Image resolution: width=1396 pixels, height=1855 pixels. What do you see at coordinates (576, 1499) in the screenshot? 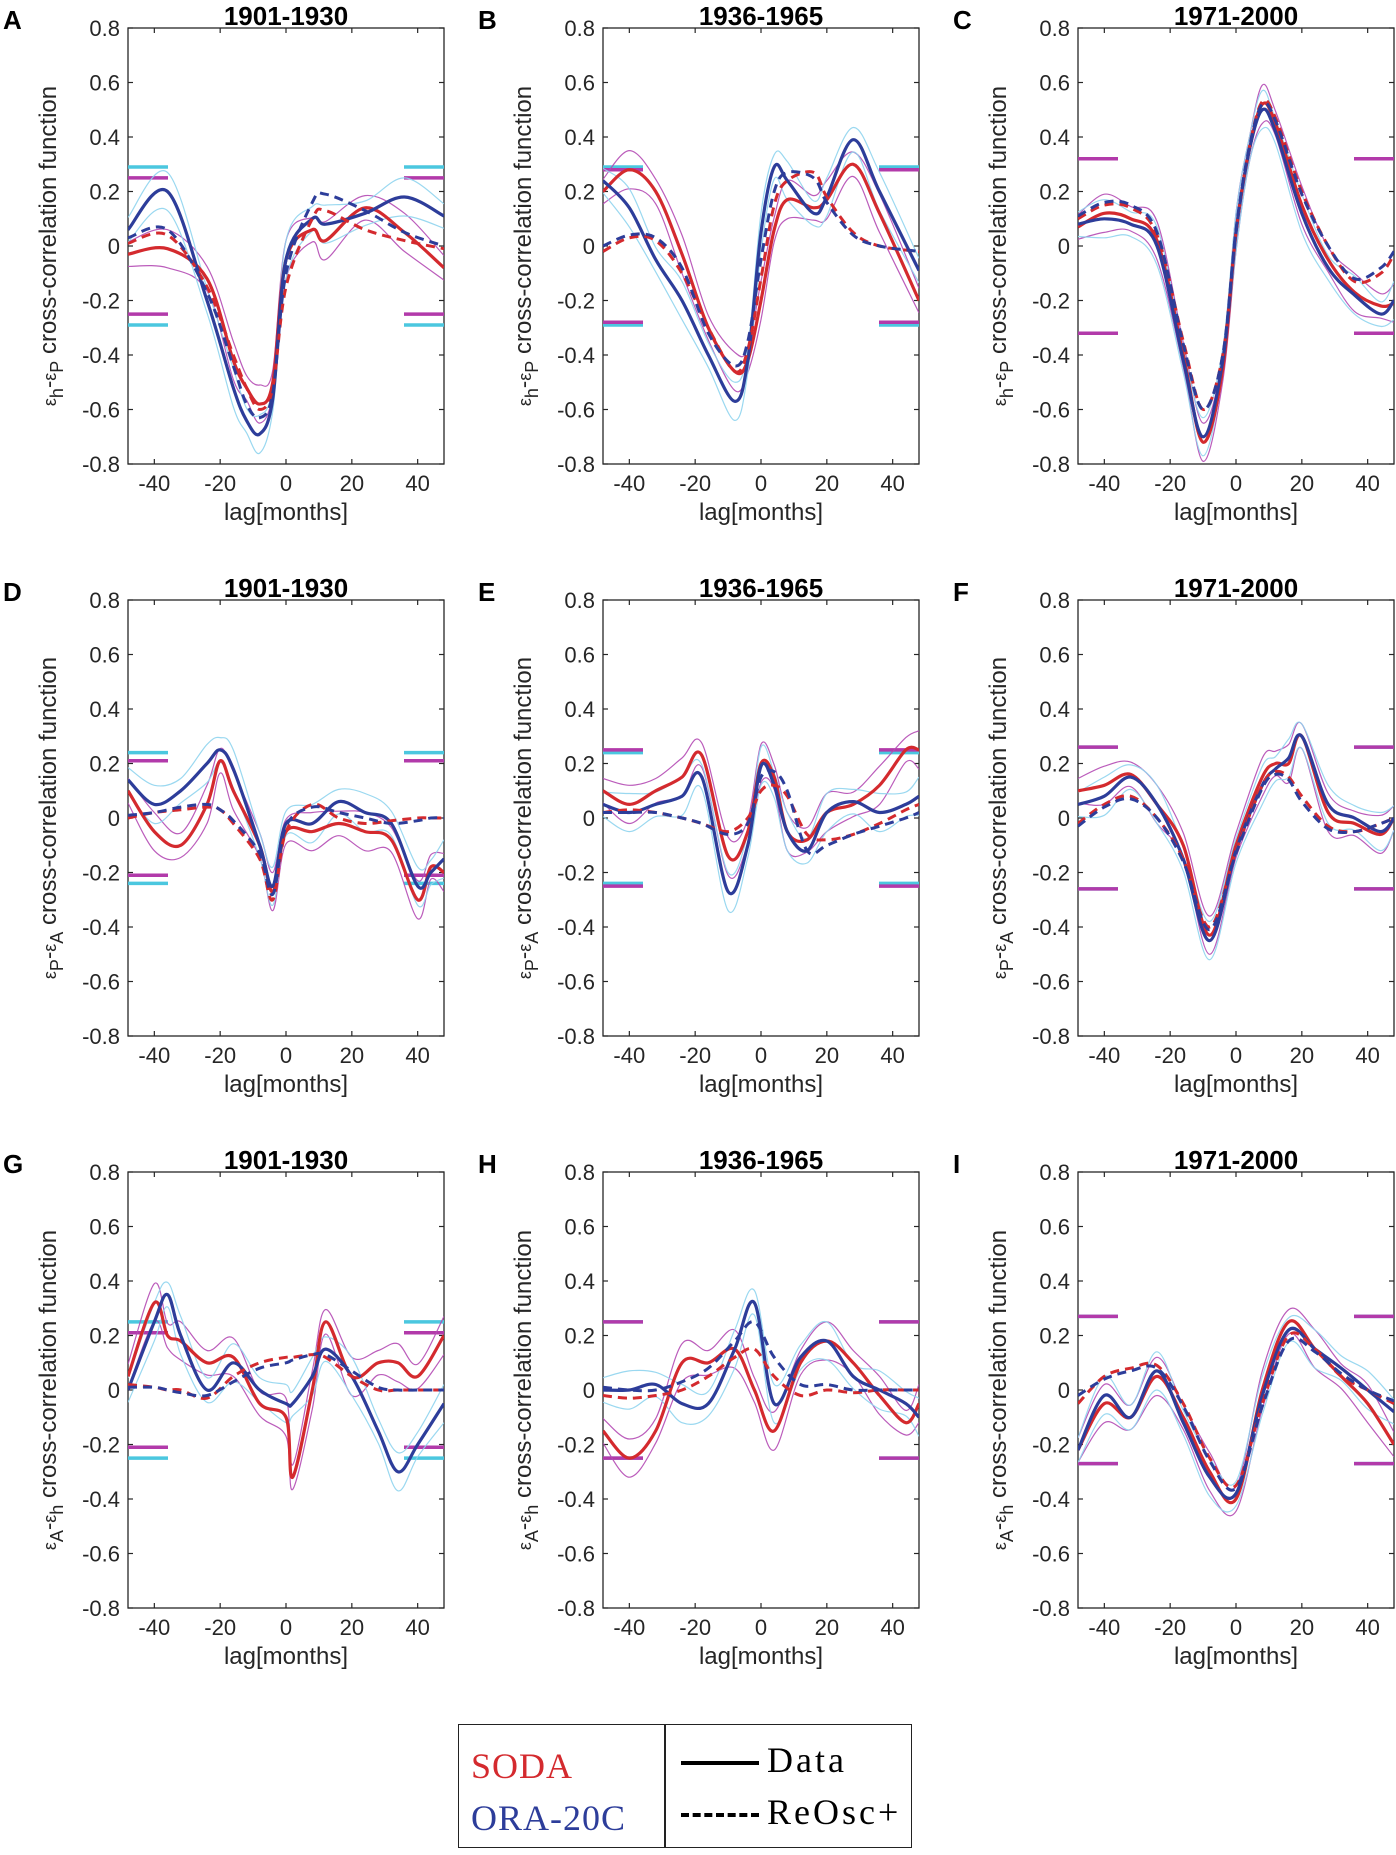
I see `y-tick-label: -0.4` at bounding box center [576, 1499].